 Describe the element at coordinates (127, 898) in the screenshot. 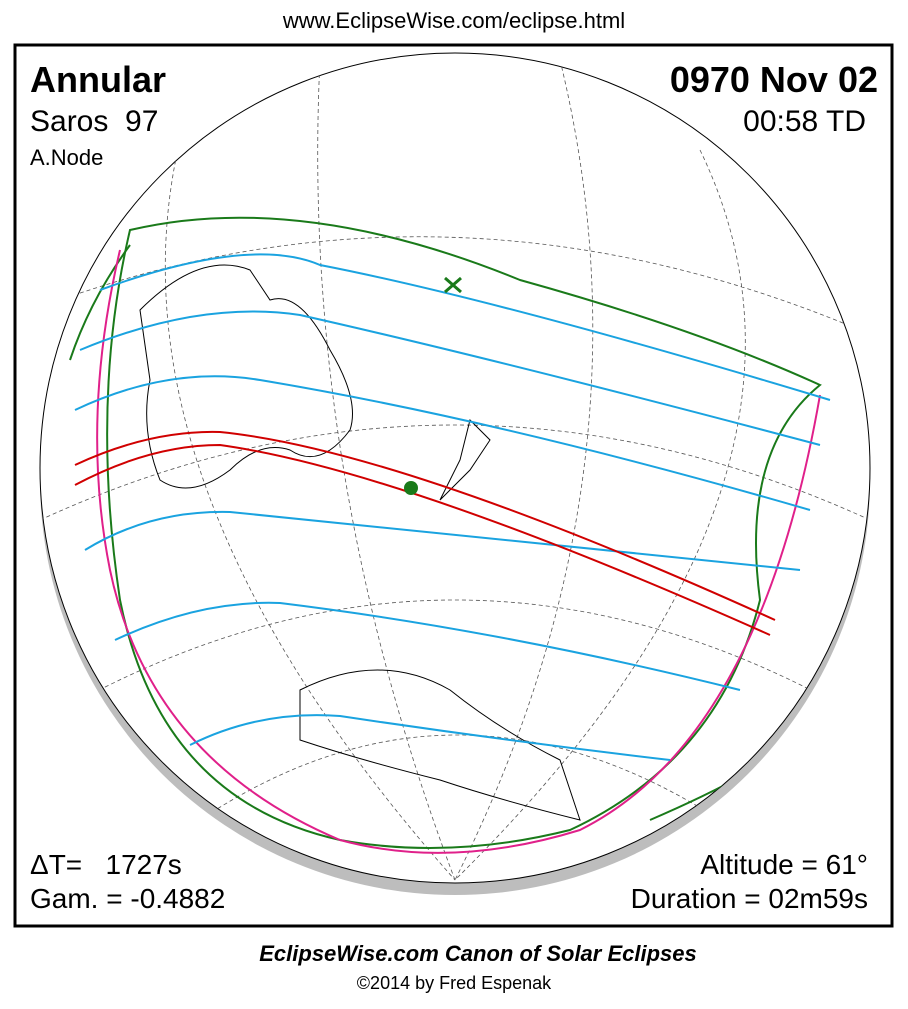

I see `gamma: Gam. = -0.4882` at that location.